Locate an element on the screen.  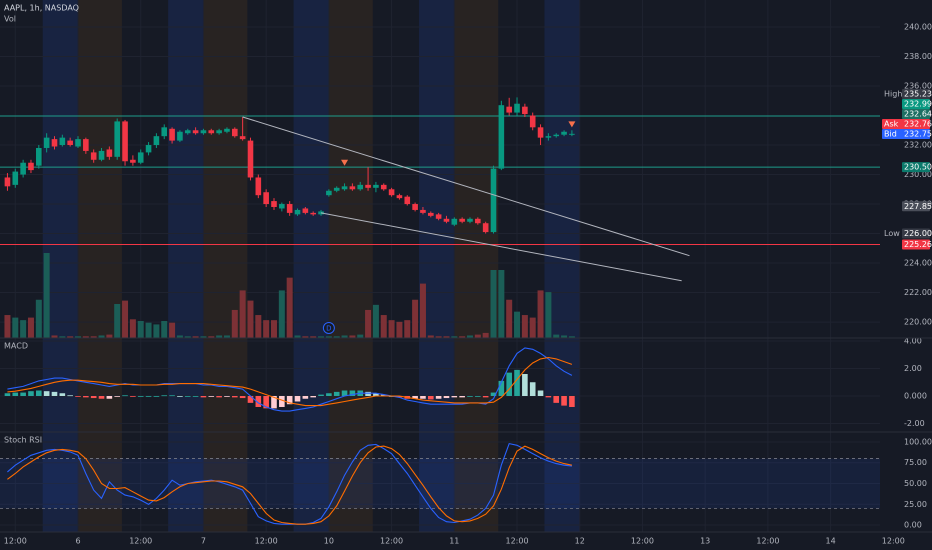
price-tag-value: 230.50 is located at coordinates (918, 167).